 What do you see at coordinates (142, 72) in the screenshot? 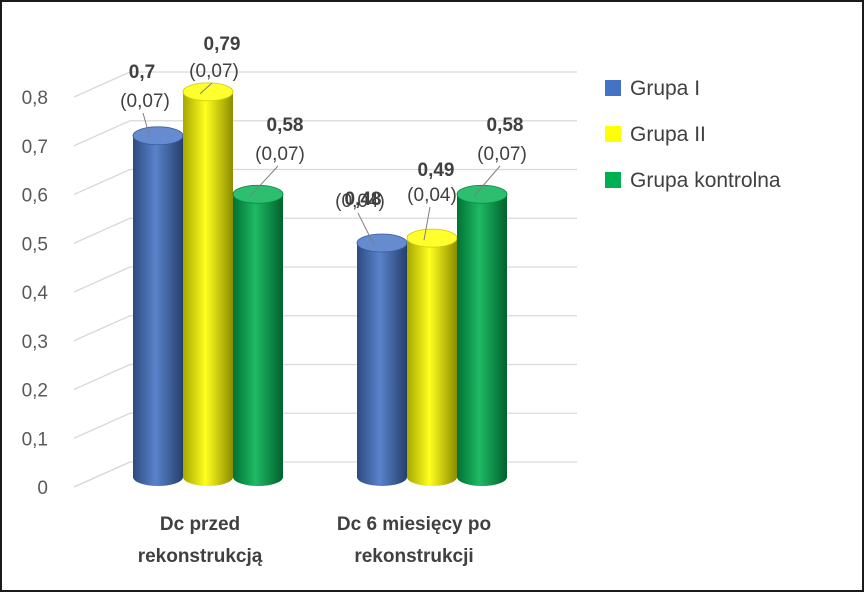
I see `data-value-label: 0,7` at bounding box center [142, 72].